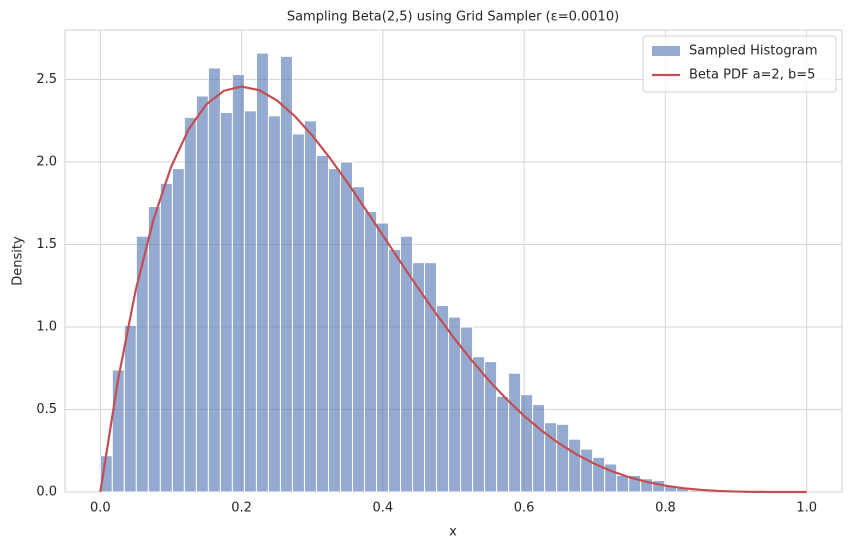  What do you see at coordinates (753, 51) in the screenshot?
I see `legend-label: Sampled Histogram` at bounding box center [753, 51].